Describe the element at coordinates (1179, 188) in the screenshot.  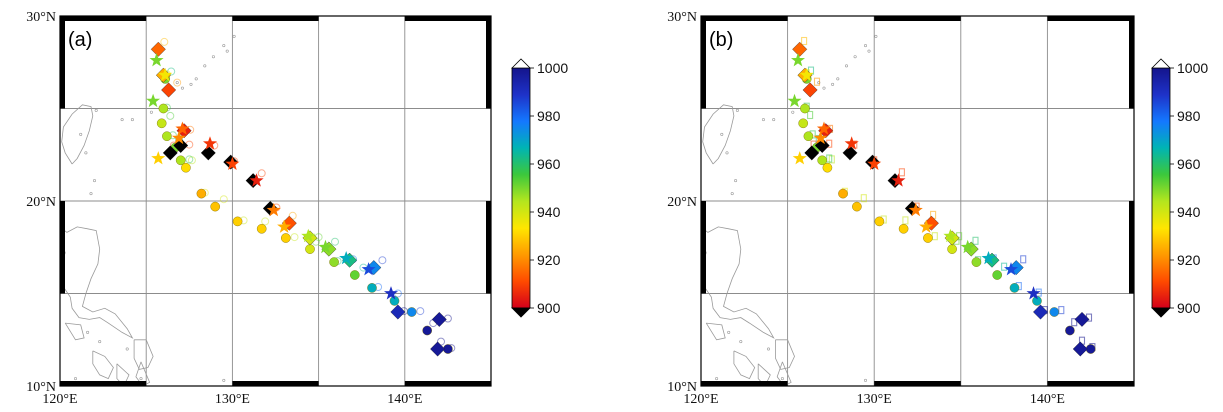
I see `colorbar: 900 920 940 960 980 1000` at that location.